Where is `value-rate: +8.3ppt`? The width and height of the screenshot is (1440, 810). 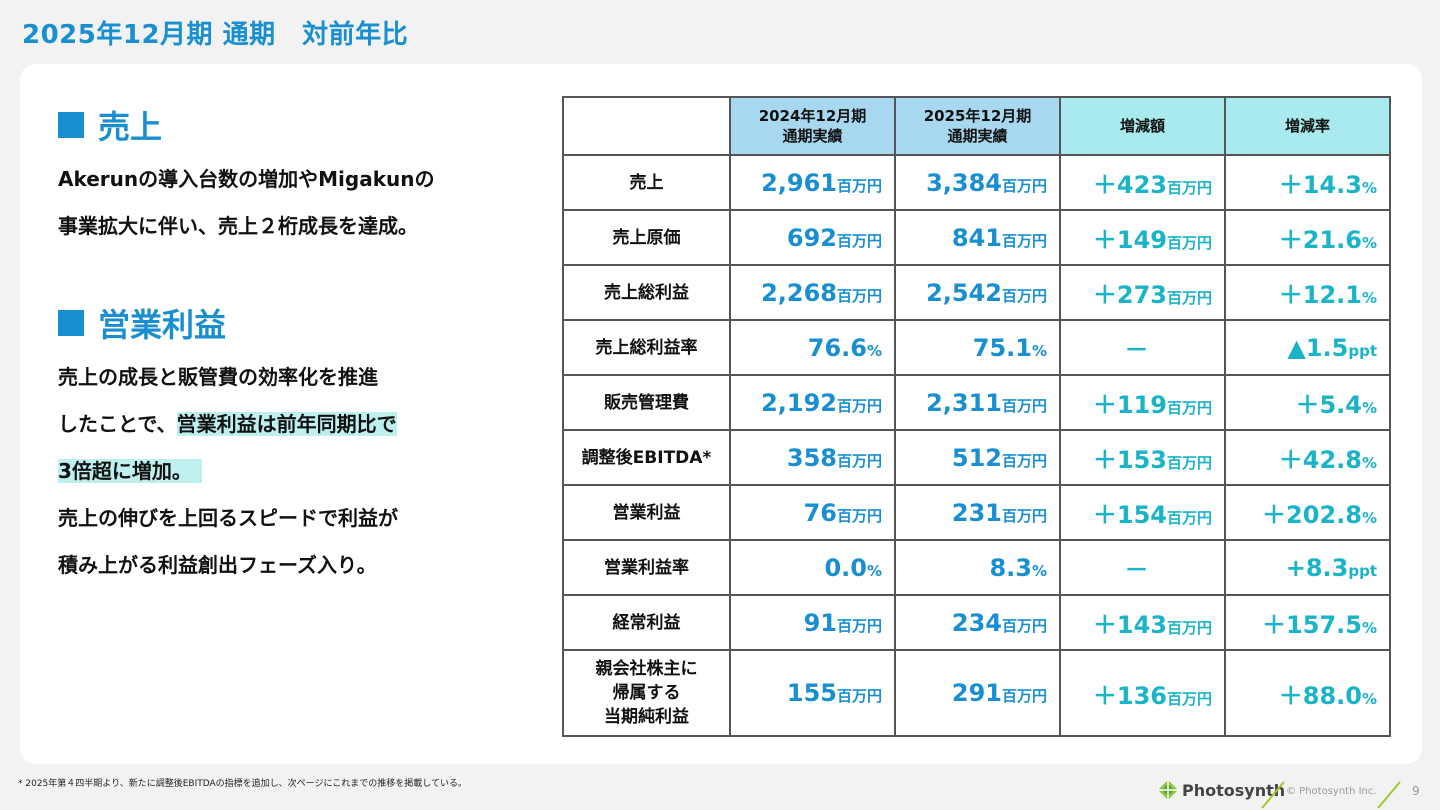 value-rate: +8.3ppt is located at coordinates (1307, 567).